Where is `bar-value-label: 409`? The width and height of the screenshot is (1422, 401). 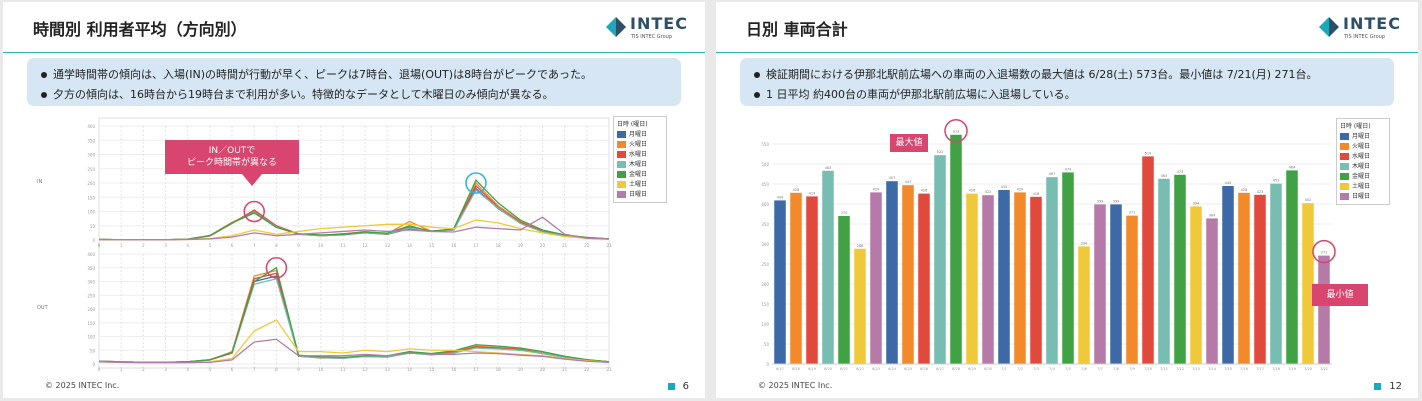
bar-value-label: 409 is located at coordinates (780, 197).